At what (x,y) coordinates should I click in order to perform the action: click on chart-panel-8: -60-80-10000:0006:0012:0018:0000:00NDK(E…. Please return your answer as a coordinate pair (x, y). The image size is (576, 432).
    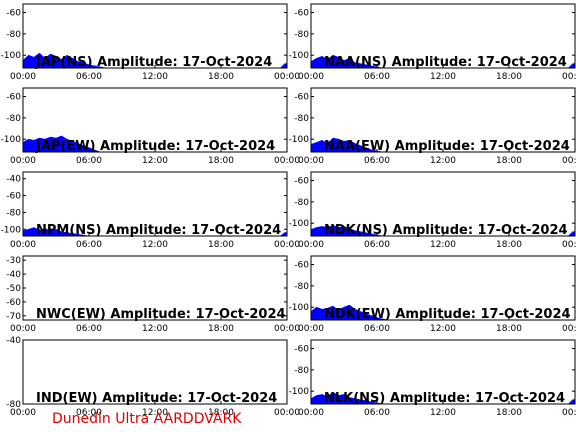
    Looking at the image, I should click on (432, 294).